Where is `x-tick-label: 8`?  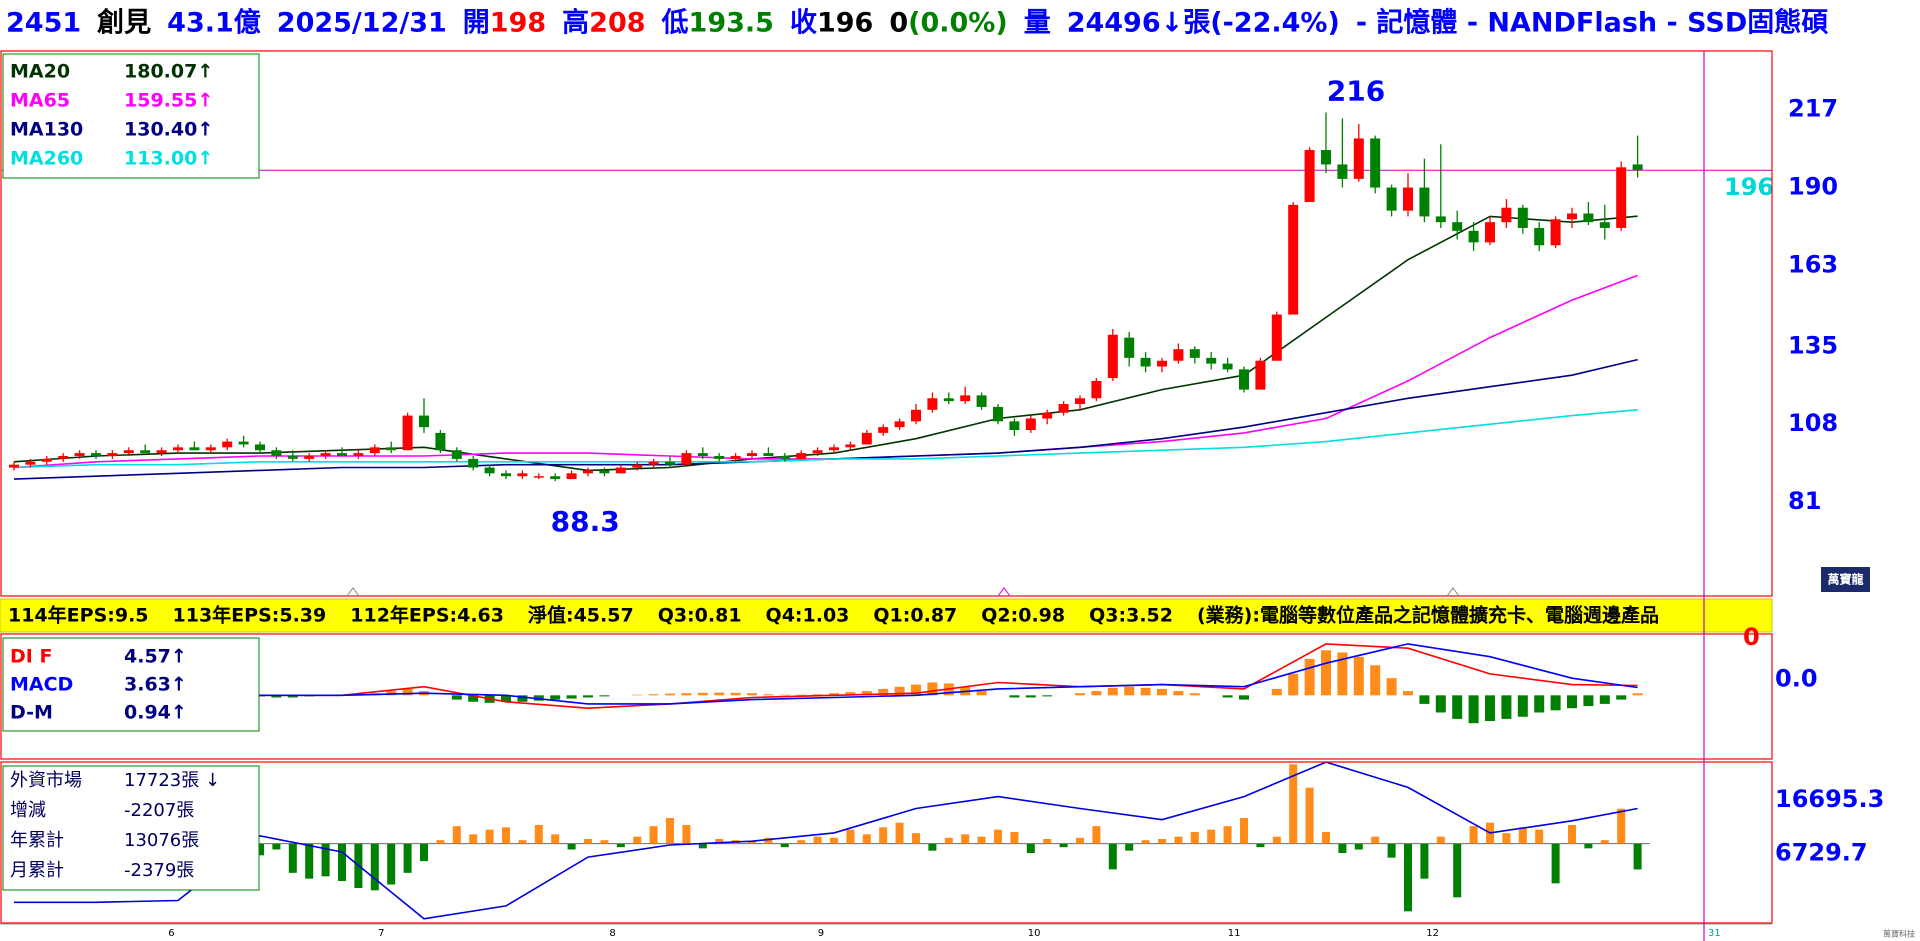 x-tick-label: 8 is located at coordinates (612, 933).